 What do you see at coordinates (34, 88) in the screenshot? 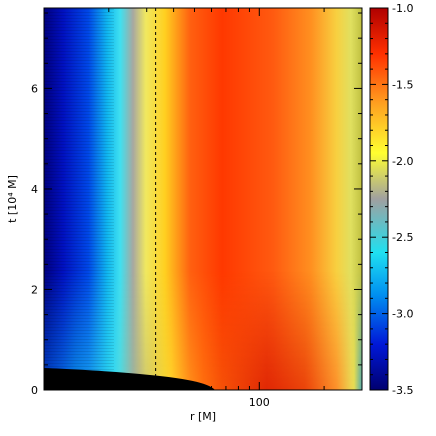
I see `y-tick-label: 6` at bounding box center [34, 88].